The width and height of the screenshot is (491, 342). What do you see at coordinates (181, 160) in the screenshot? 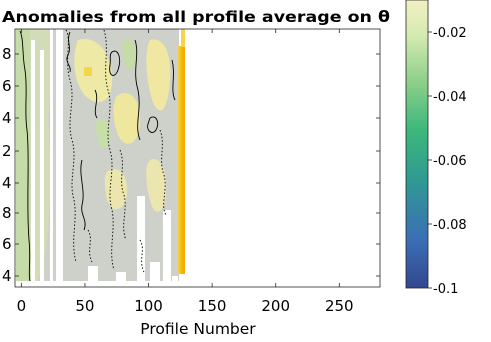
I see `strong-warm-strip` at bounding box center [181, 160].